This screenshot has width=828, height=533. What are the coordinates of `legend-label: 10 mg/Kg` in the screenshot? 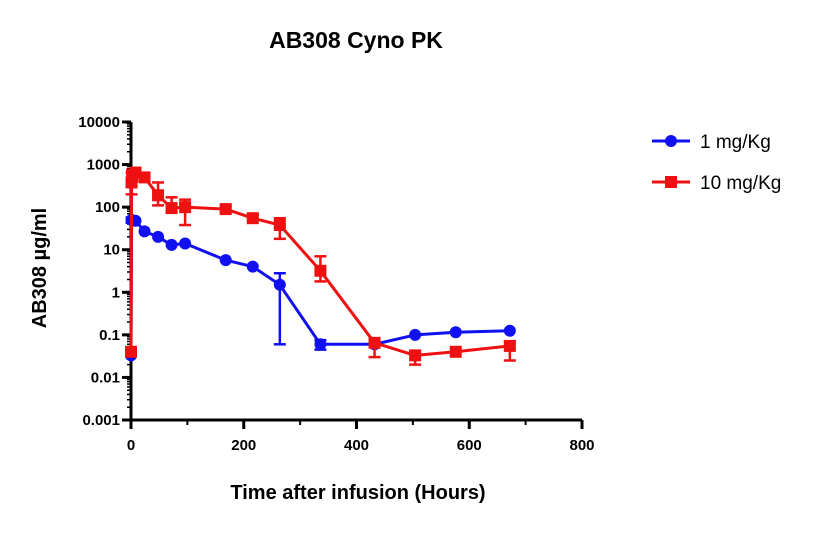 It's located at (740, 183).